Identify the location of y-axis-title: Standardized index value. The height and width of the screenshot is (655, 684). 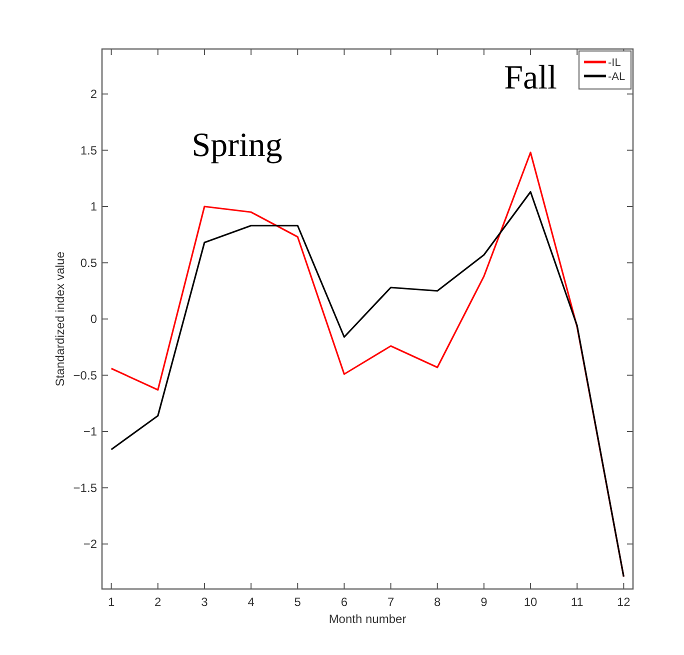
(60, 318).